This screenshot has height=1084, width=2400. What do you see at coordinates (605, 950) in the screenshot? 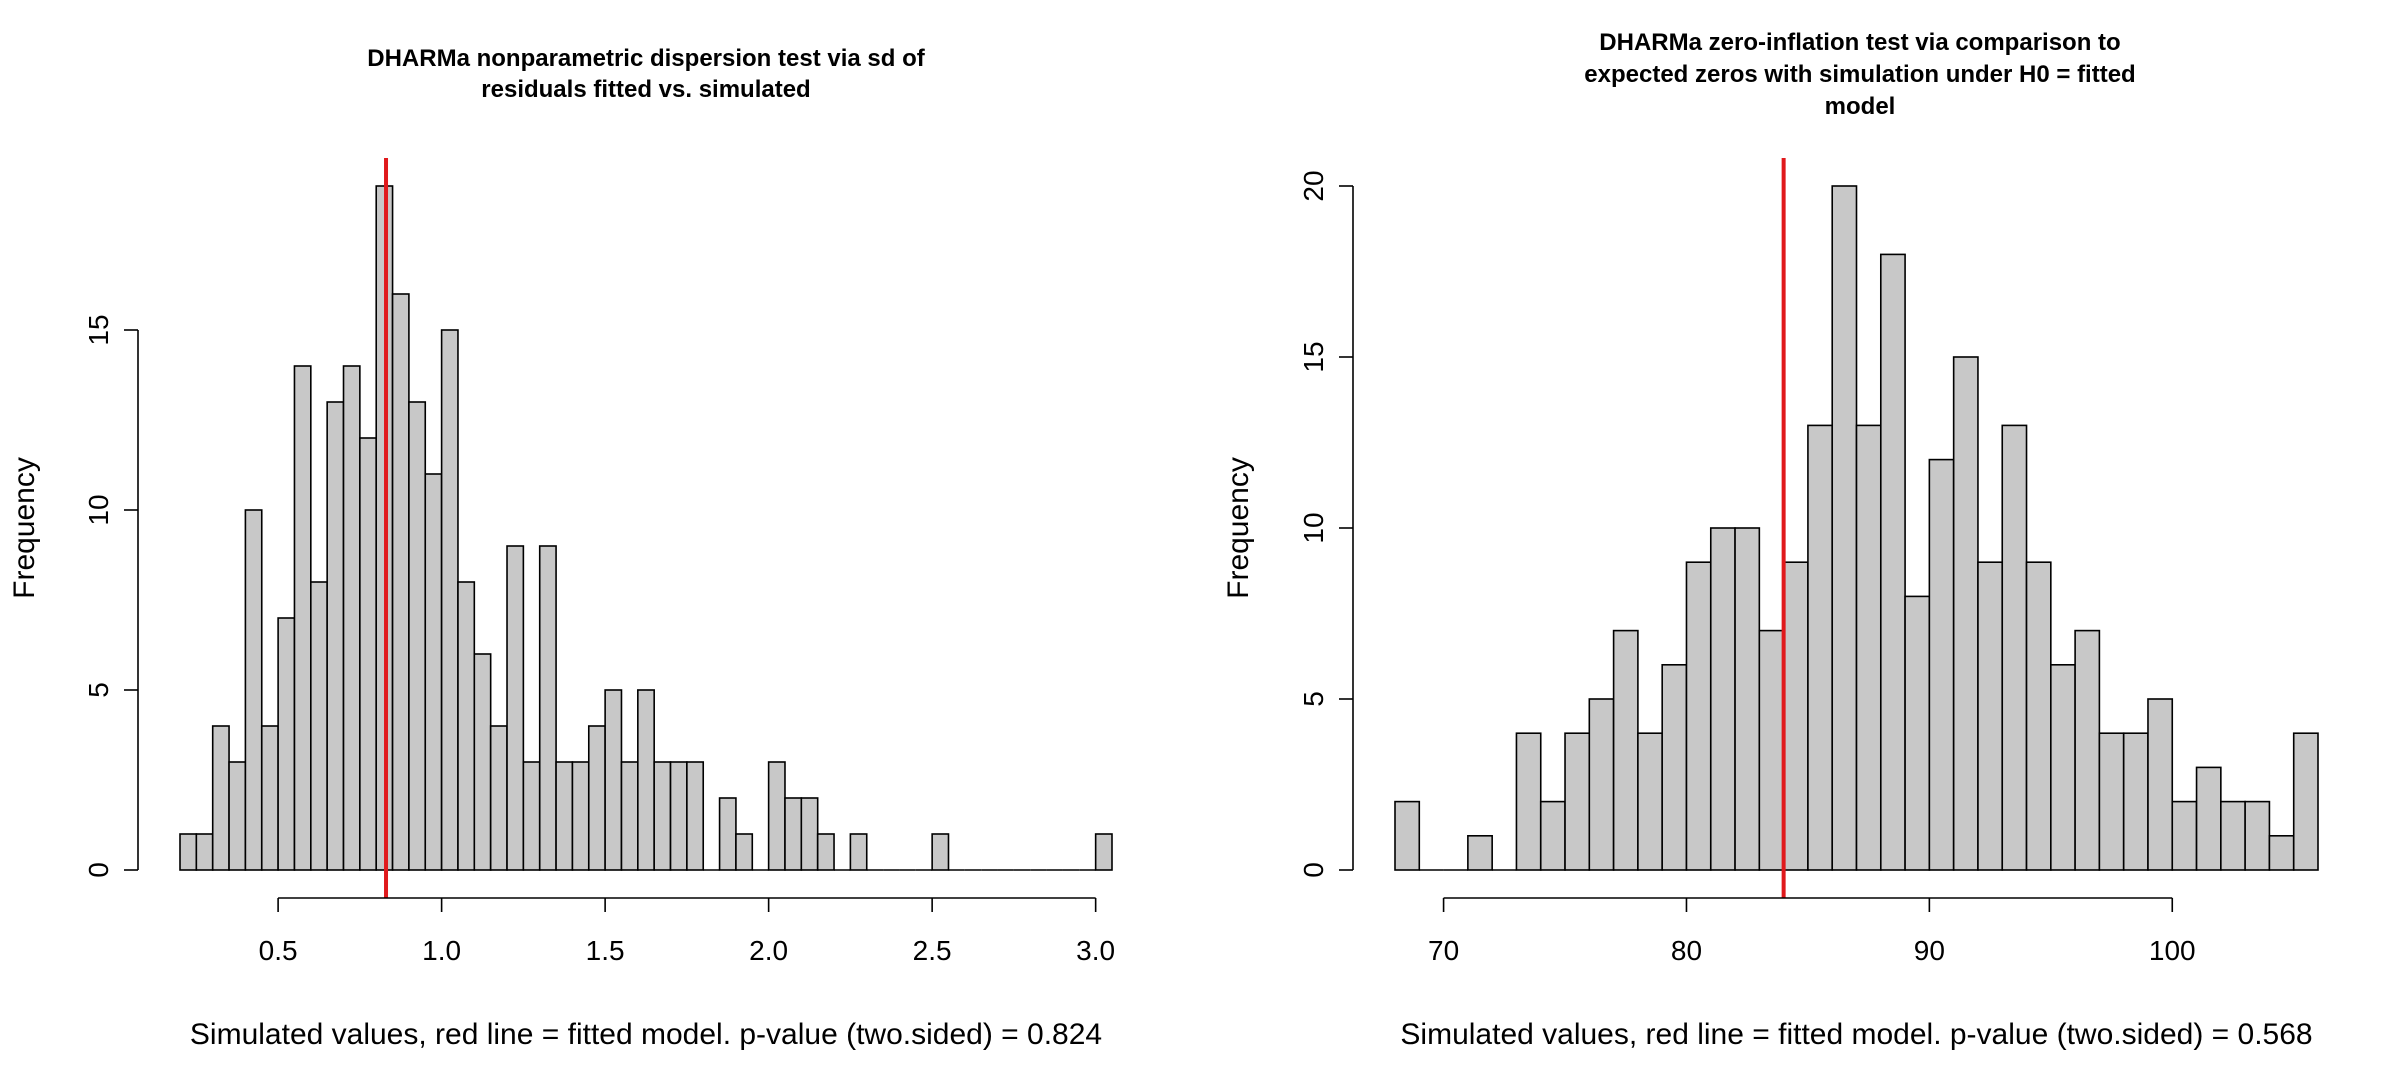
I see `x-tick-label: 1.5` at bounding box center [605, 950].